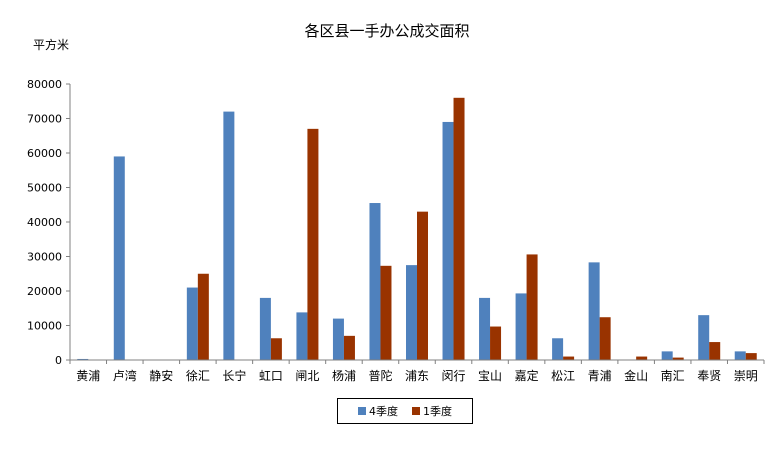 Image resolution: width=774 pixels, height=449 pixels. I want to click on x-category-label: 闵行, so click(454, 375).